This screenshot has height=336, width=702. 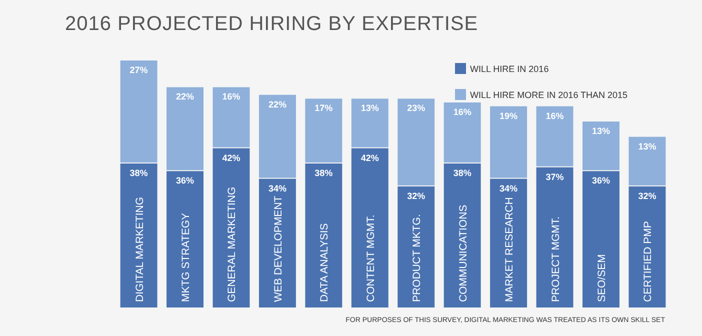 I want to click on x-tick-label: COMMUNICATIONS, so click(x=463, y=253).